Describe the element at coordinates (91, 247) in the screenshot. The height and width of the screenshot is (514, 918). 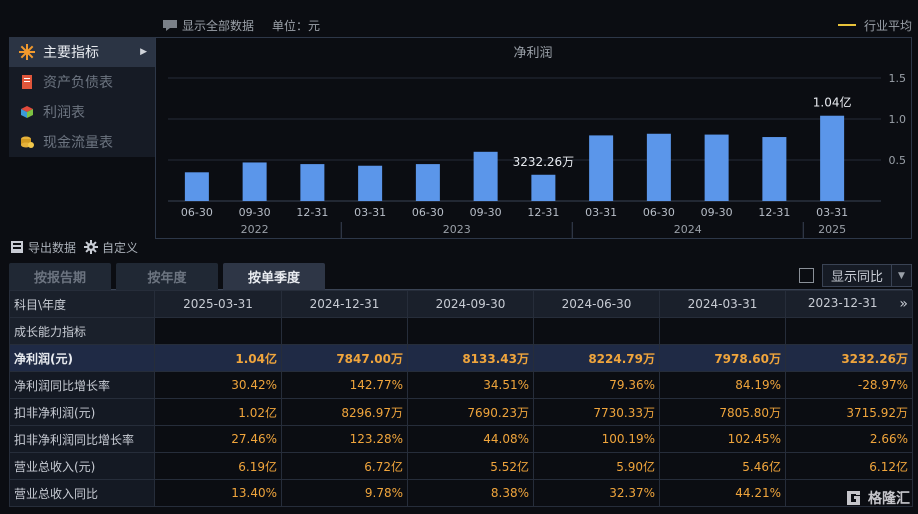
I see `gear-icon` at that location.